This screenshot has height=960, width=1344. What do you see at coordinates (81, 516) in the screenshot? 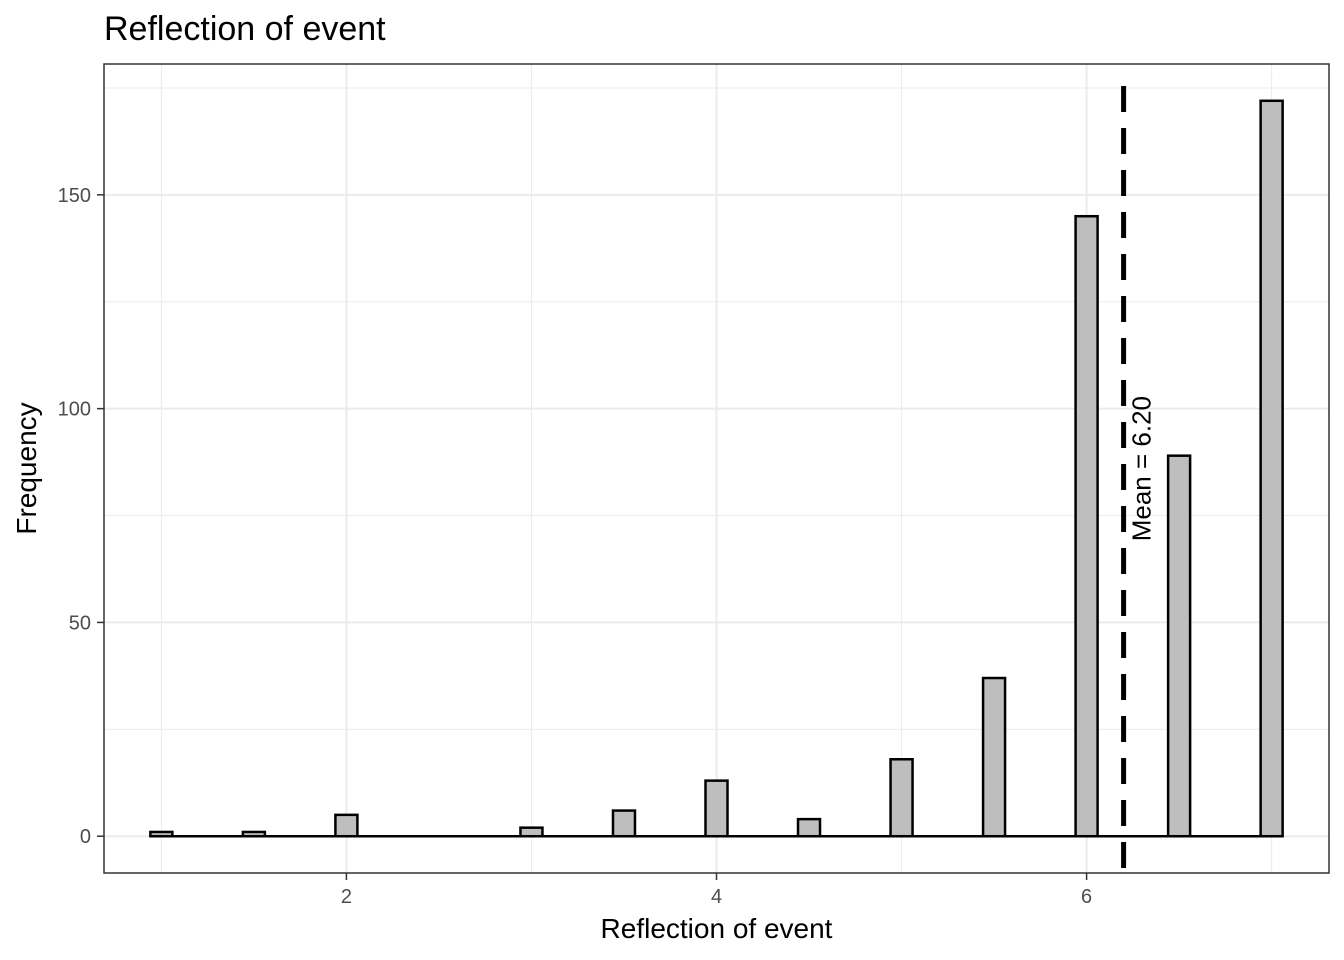
I see `y-axis-ticks: 0 50 100 150` at bounding box center [81, 516].